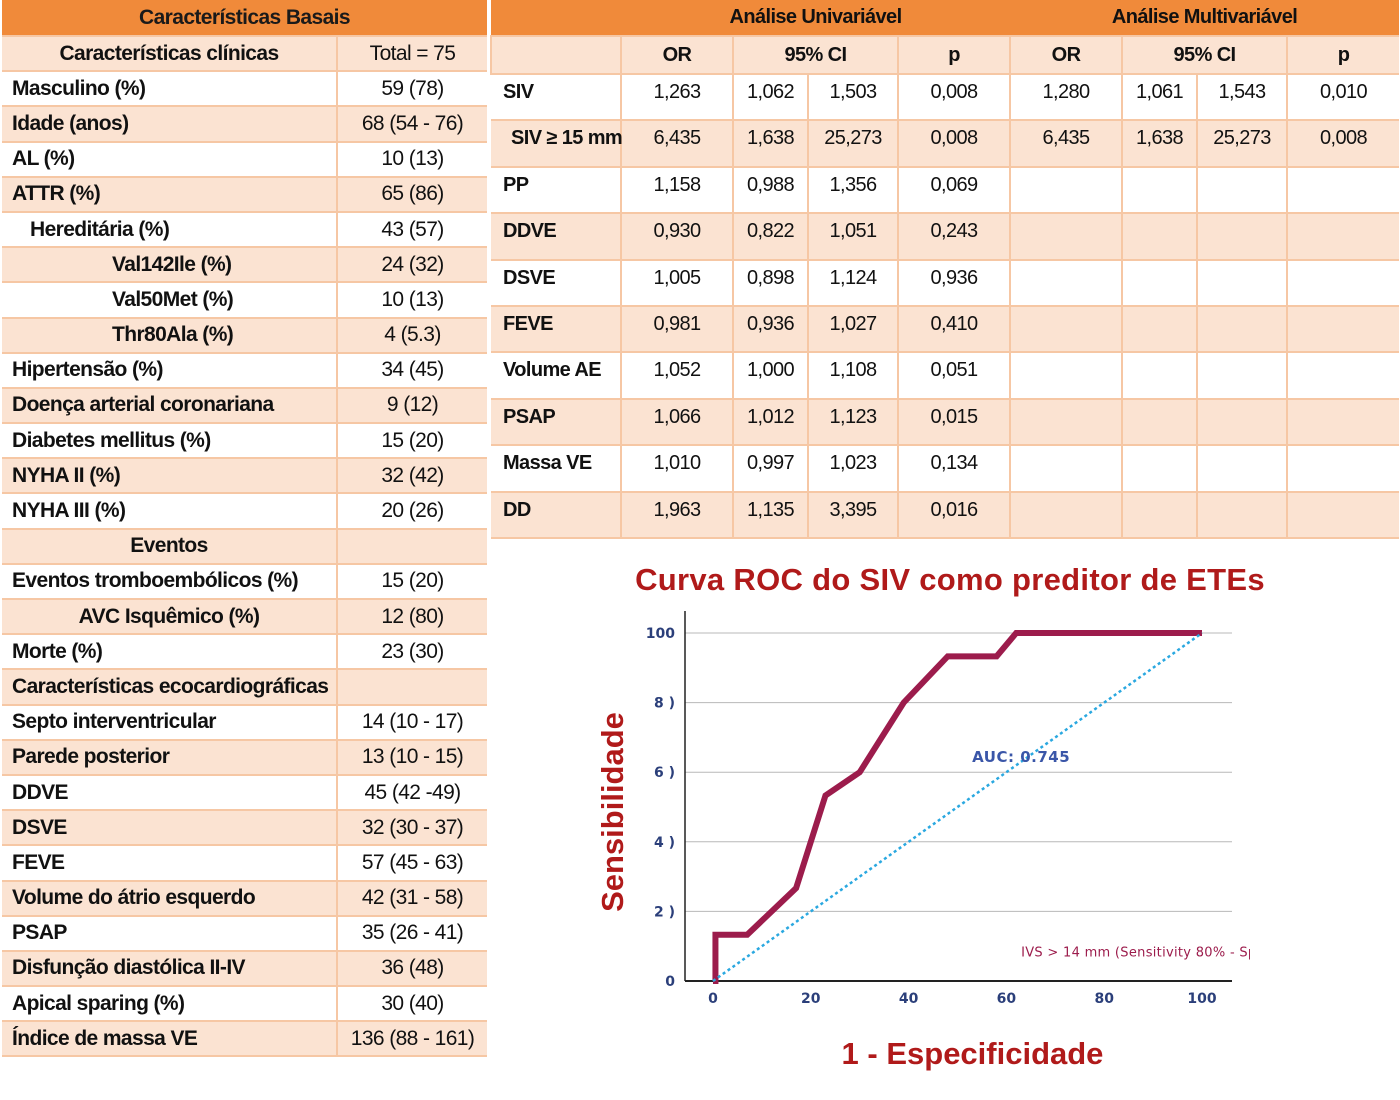  I want to click on roc-curve, so click(957, 807).